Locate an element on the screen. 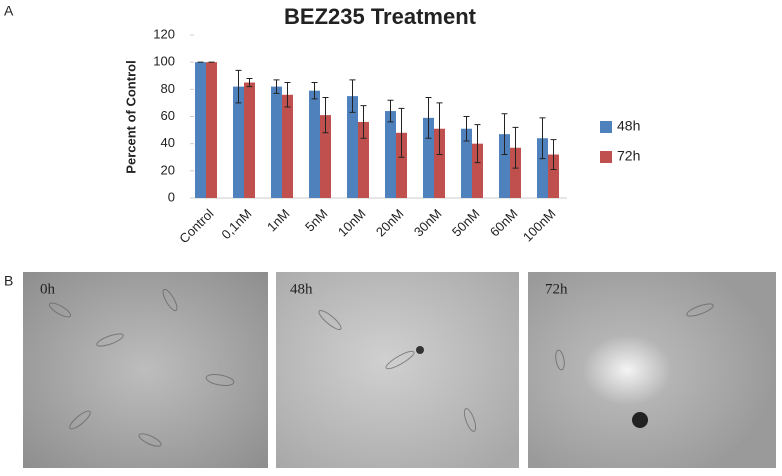 The image size is (782, 476). x-tick-label: 20nM is located at coordinates (390, 223).